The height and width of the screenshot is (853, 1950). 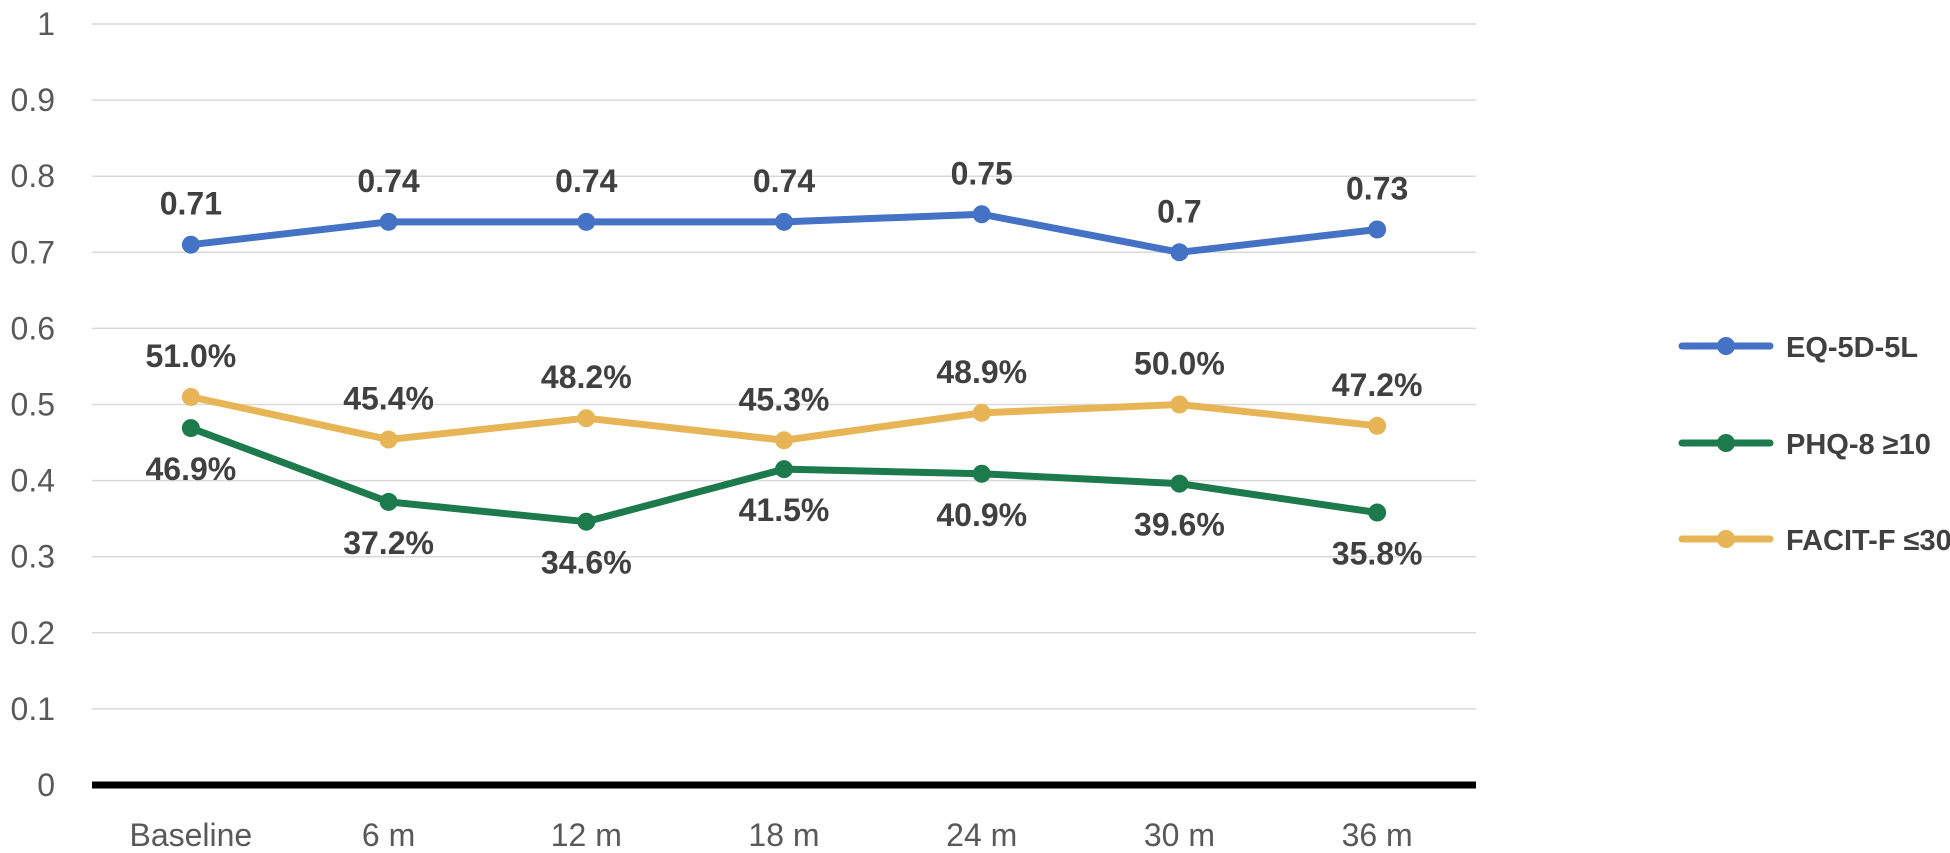 I want to click on data-label: 34.6%, so click(x=586, y=563).